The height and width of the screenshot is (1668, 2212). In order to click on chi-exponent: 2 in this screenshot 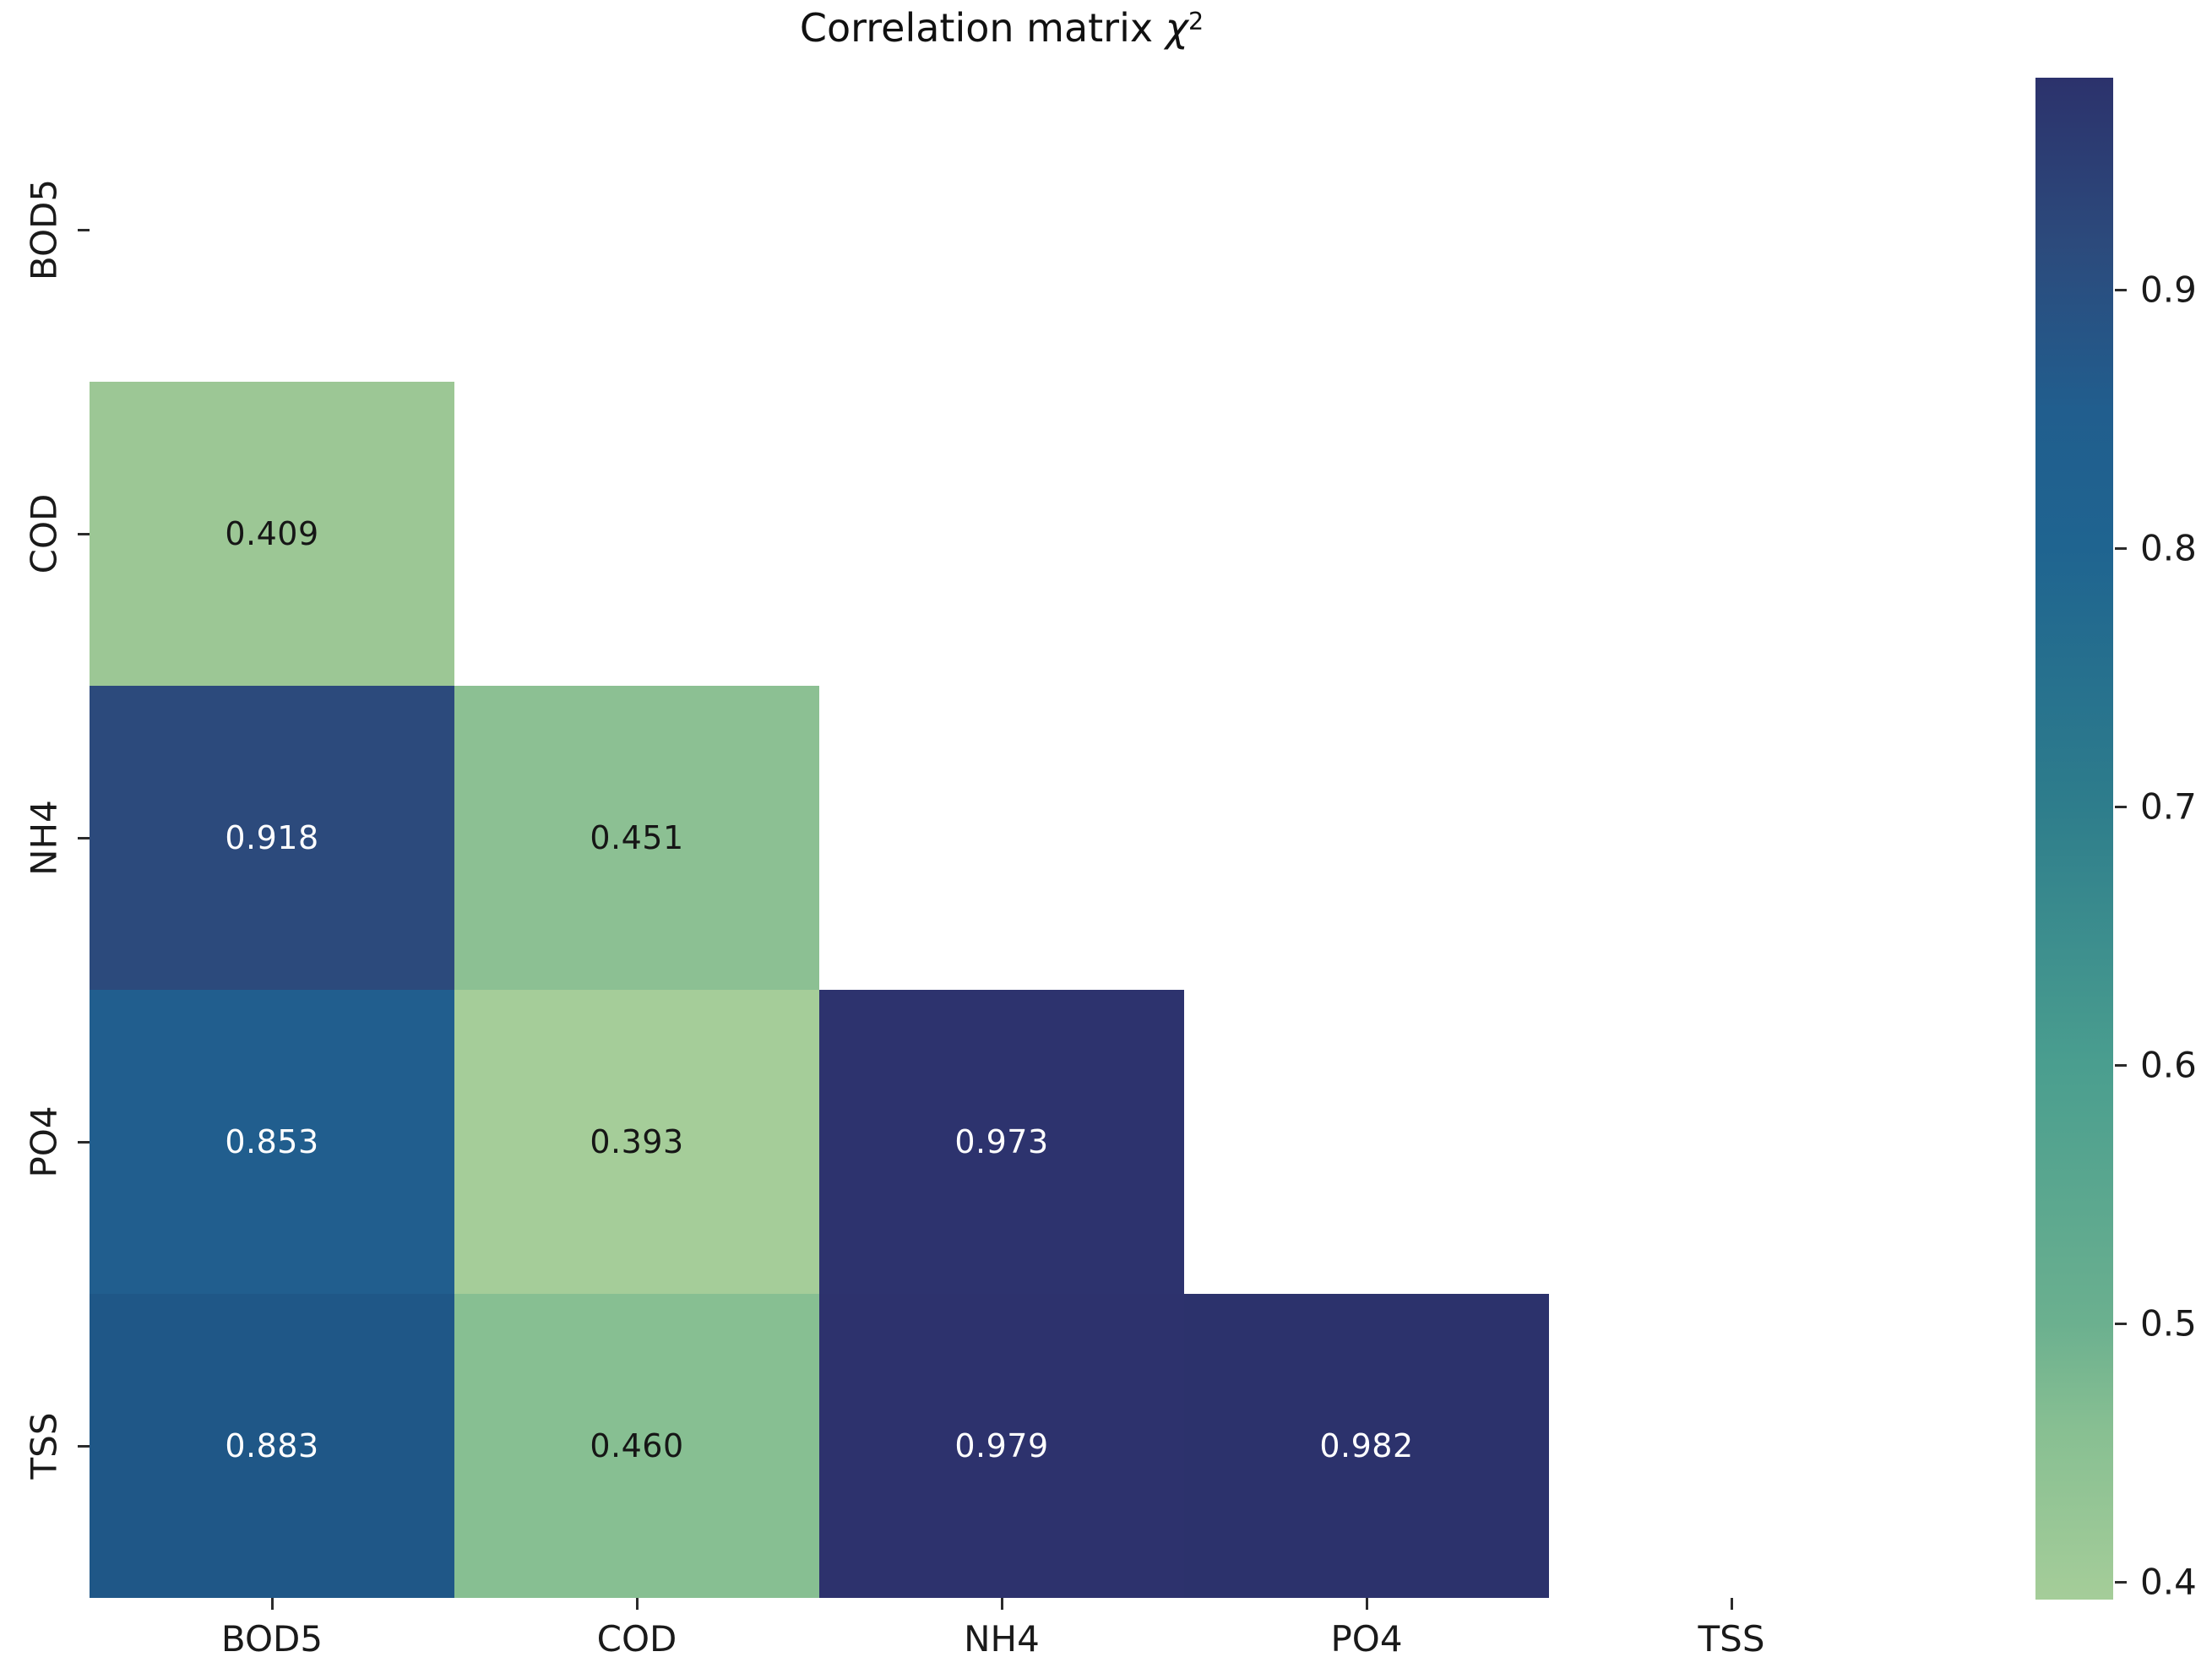, I will do `click(1196, 21)`.